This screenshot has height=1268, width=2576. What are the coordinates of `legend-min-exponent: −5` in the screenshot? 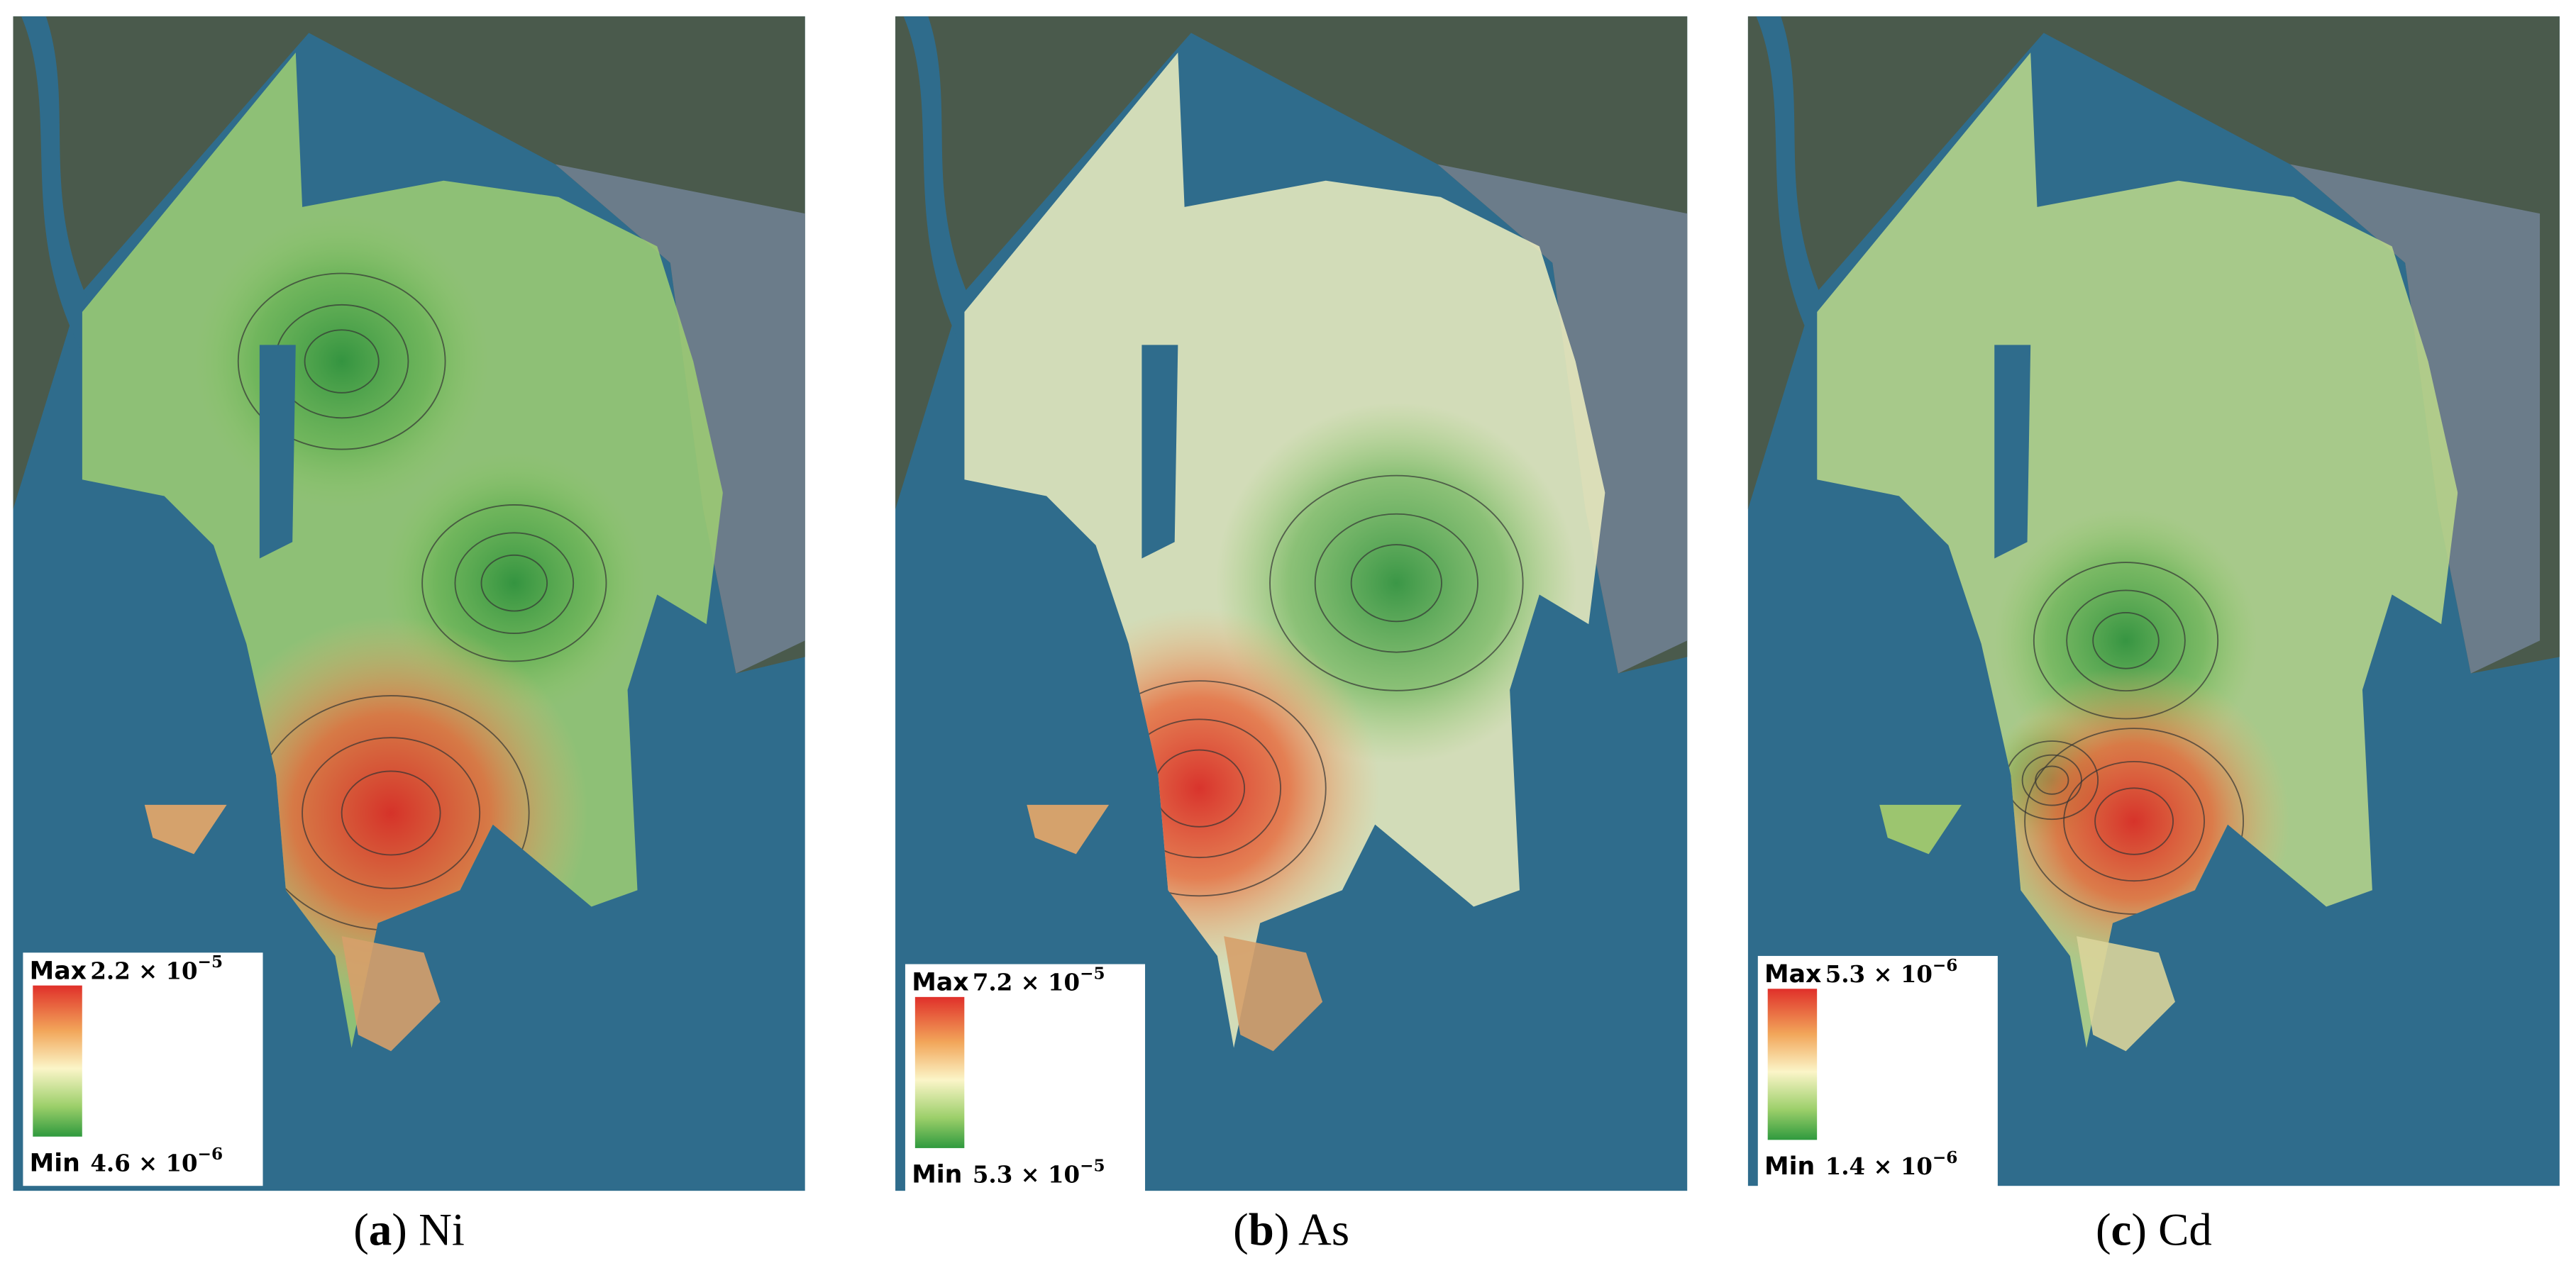 It's located at (1092, 1165).